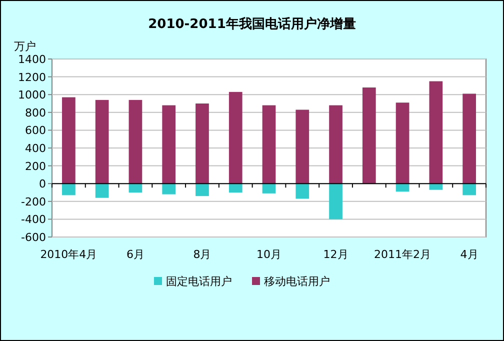 The height and width of the screenshot is (341, 504). I want to click on y-tick-label: 1400, so click(32, 59).